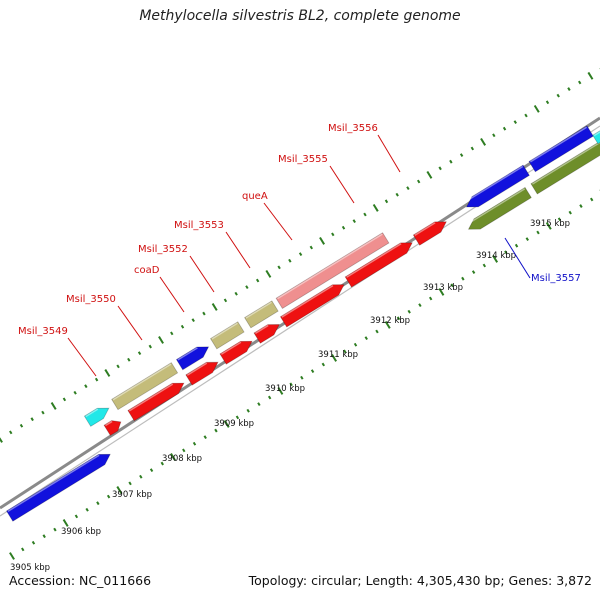  I want to click on gene-msil-3549-lower-shape, so click(112, 428).